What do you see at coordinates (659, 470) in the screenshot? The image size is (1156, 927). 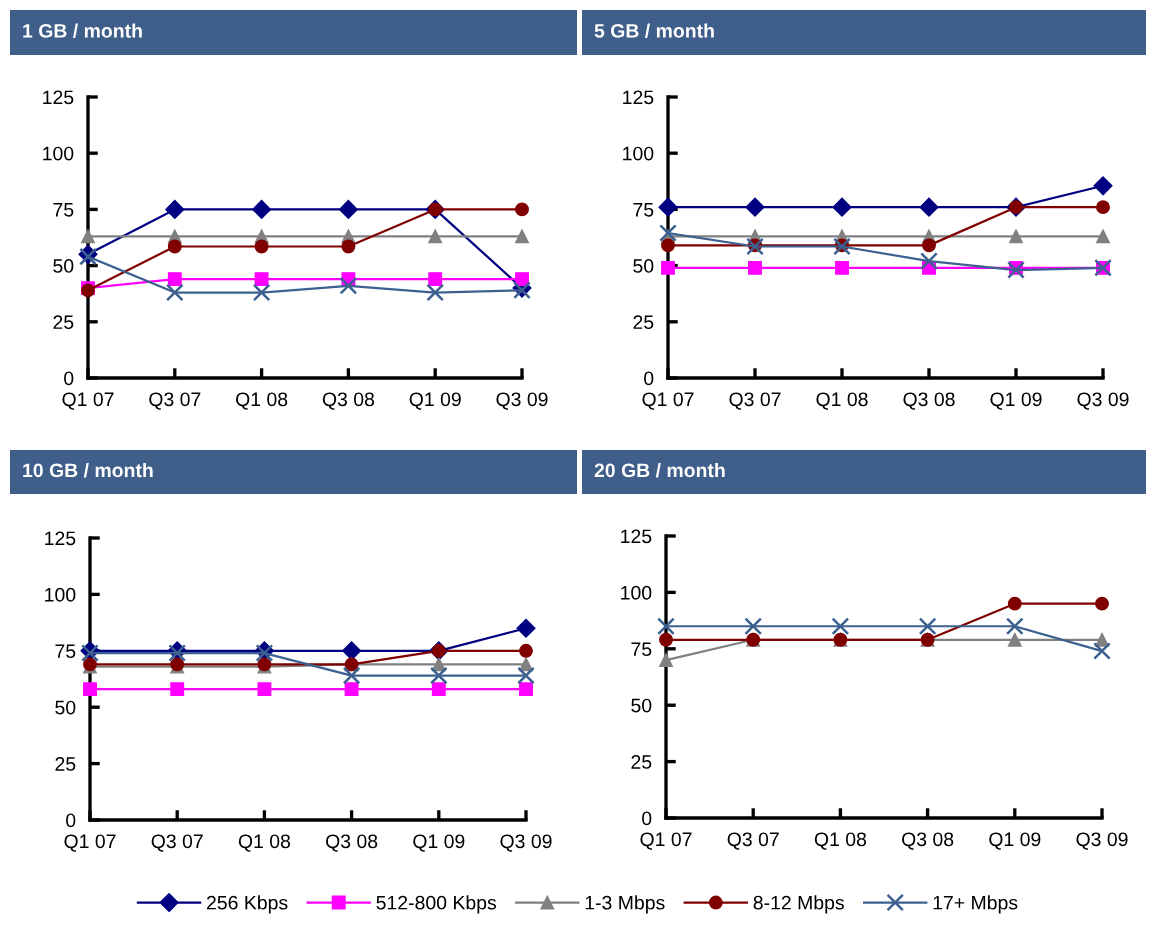 I see `chart-title: 20 GB / month` at bounding box center [659, 470].